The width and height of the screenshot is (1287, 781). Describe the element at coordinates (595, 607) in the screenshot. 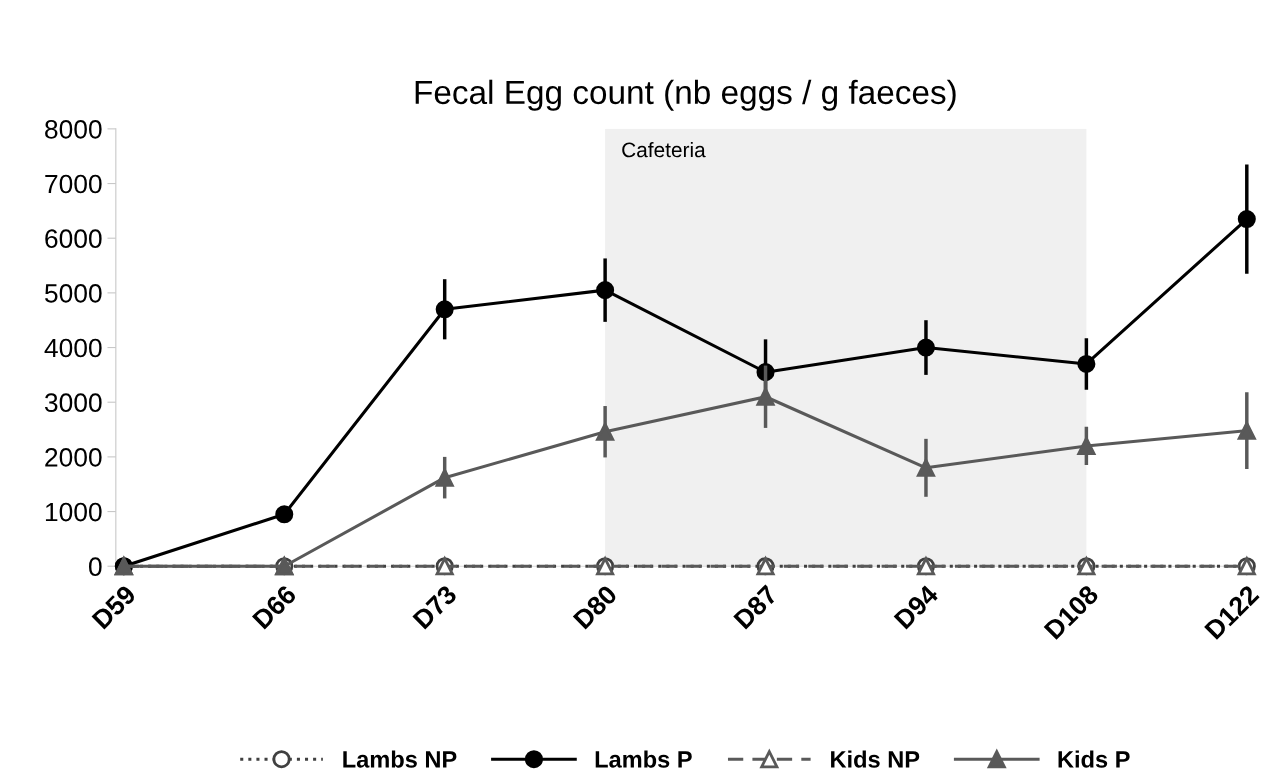

I see `x-tick-label: D80` at that location.